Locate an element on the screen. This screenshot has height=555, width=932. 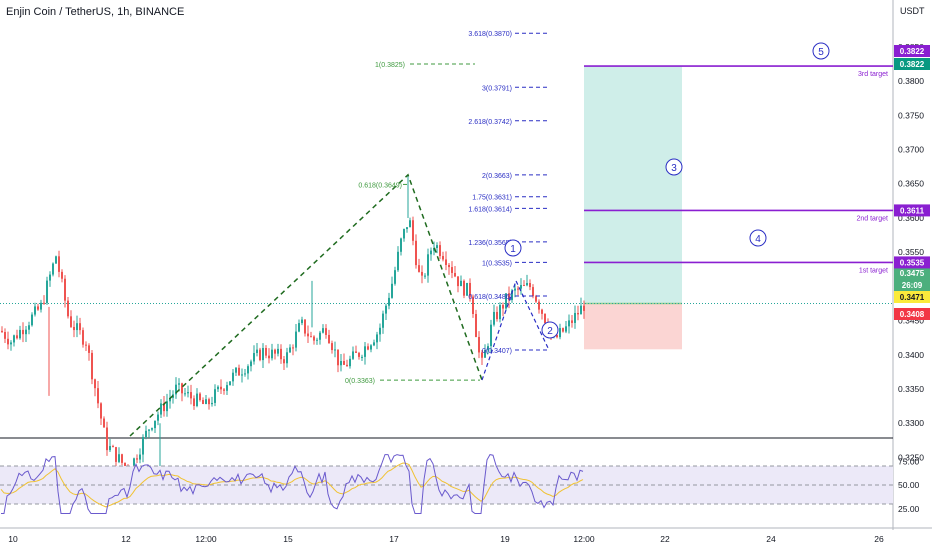
price-tick-label: 0.3700 is located at coordinates (911, 150).